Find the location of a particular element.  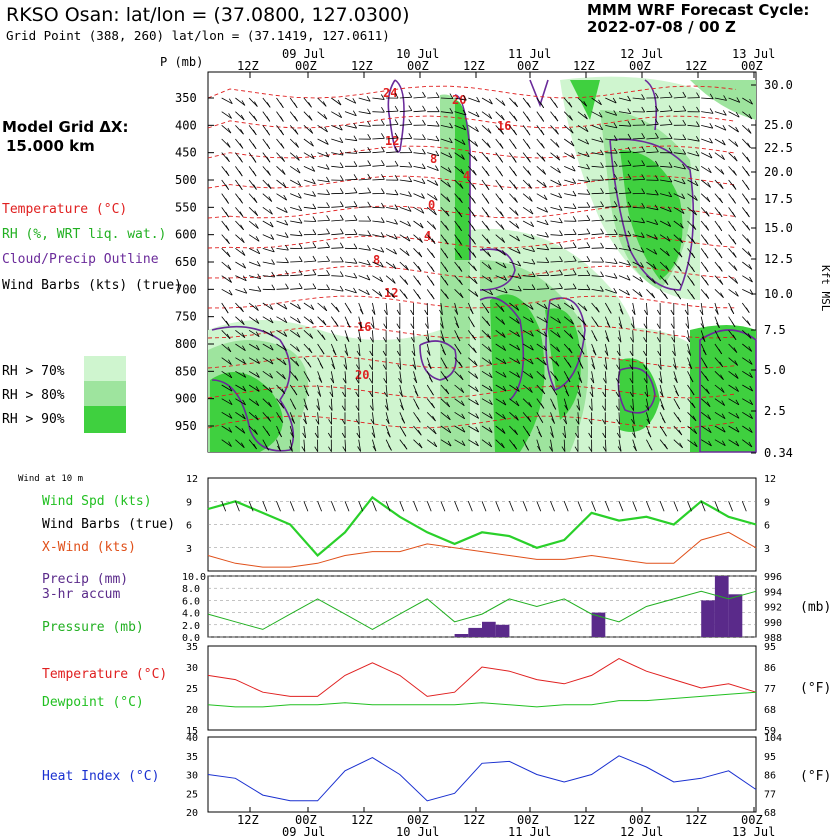

pressure-ytick: 990 is located at coordinates (773, 623).